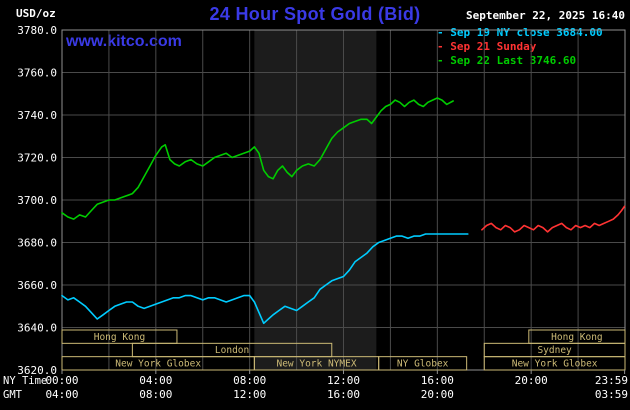 This screenshot has width=630, height=410. What do you see at coordinates (37, 158) in the screenshot?
I see `y-tick-label: 3720.0` at bounding box center [37, 158].